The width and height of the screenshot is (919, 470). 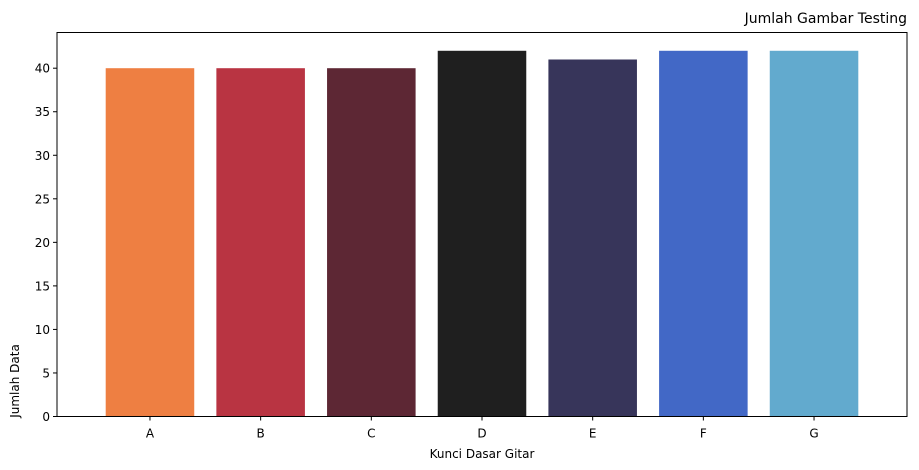 I want to click on y-tick-label: 25, so click(x=42, y=199).